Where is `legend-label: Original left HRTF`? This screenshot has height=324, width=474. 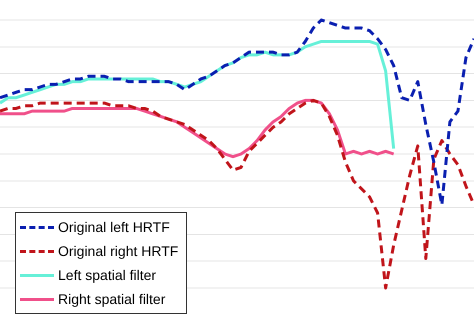
legend-label: Original left HRTF is located at coordinates (114, 227).